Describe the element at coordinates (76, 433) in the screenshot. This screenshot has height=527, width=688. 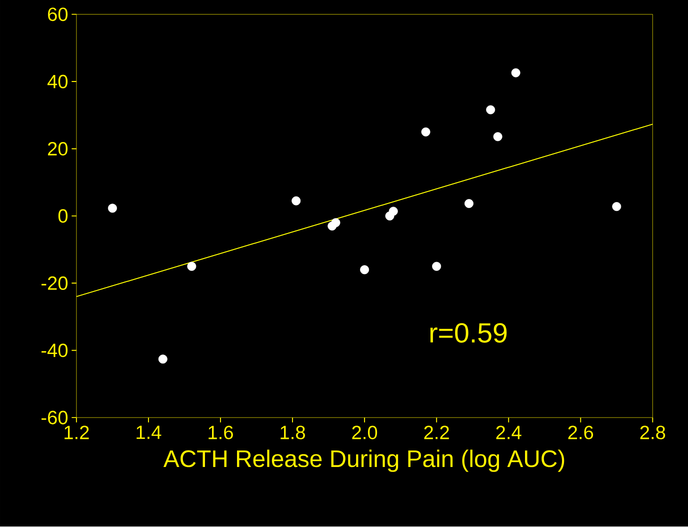
I see `x-tick-label: 1.2` at that location.